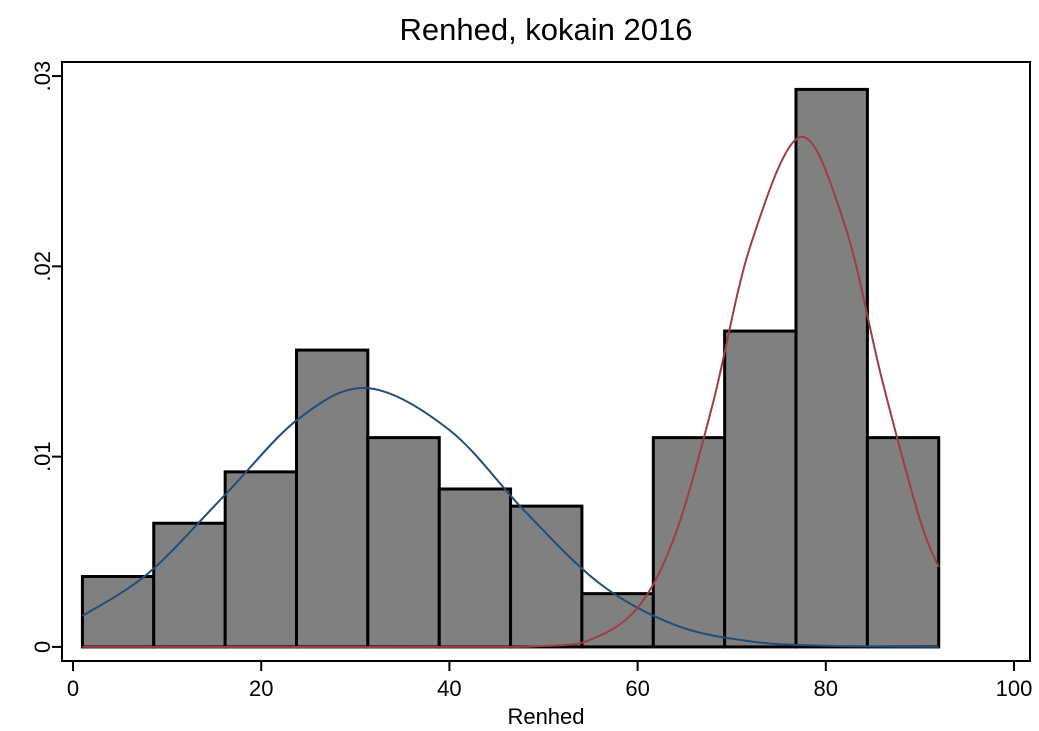 The image size is (1039, 731). What do you see at coordinates (449, 688) in the screenshot?
I see `x-tick-label: 40` at bounding box center [449, 688].